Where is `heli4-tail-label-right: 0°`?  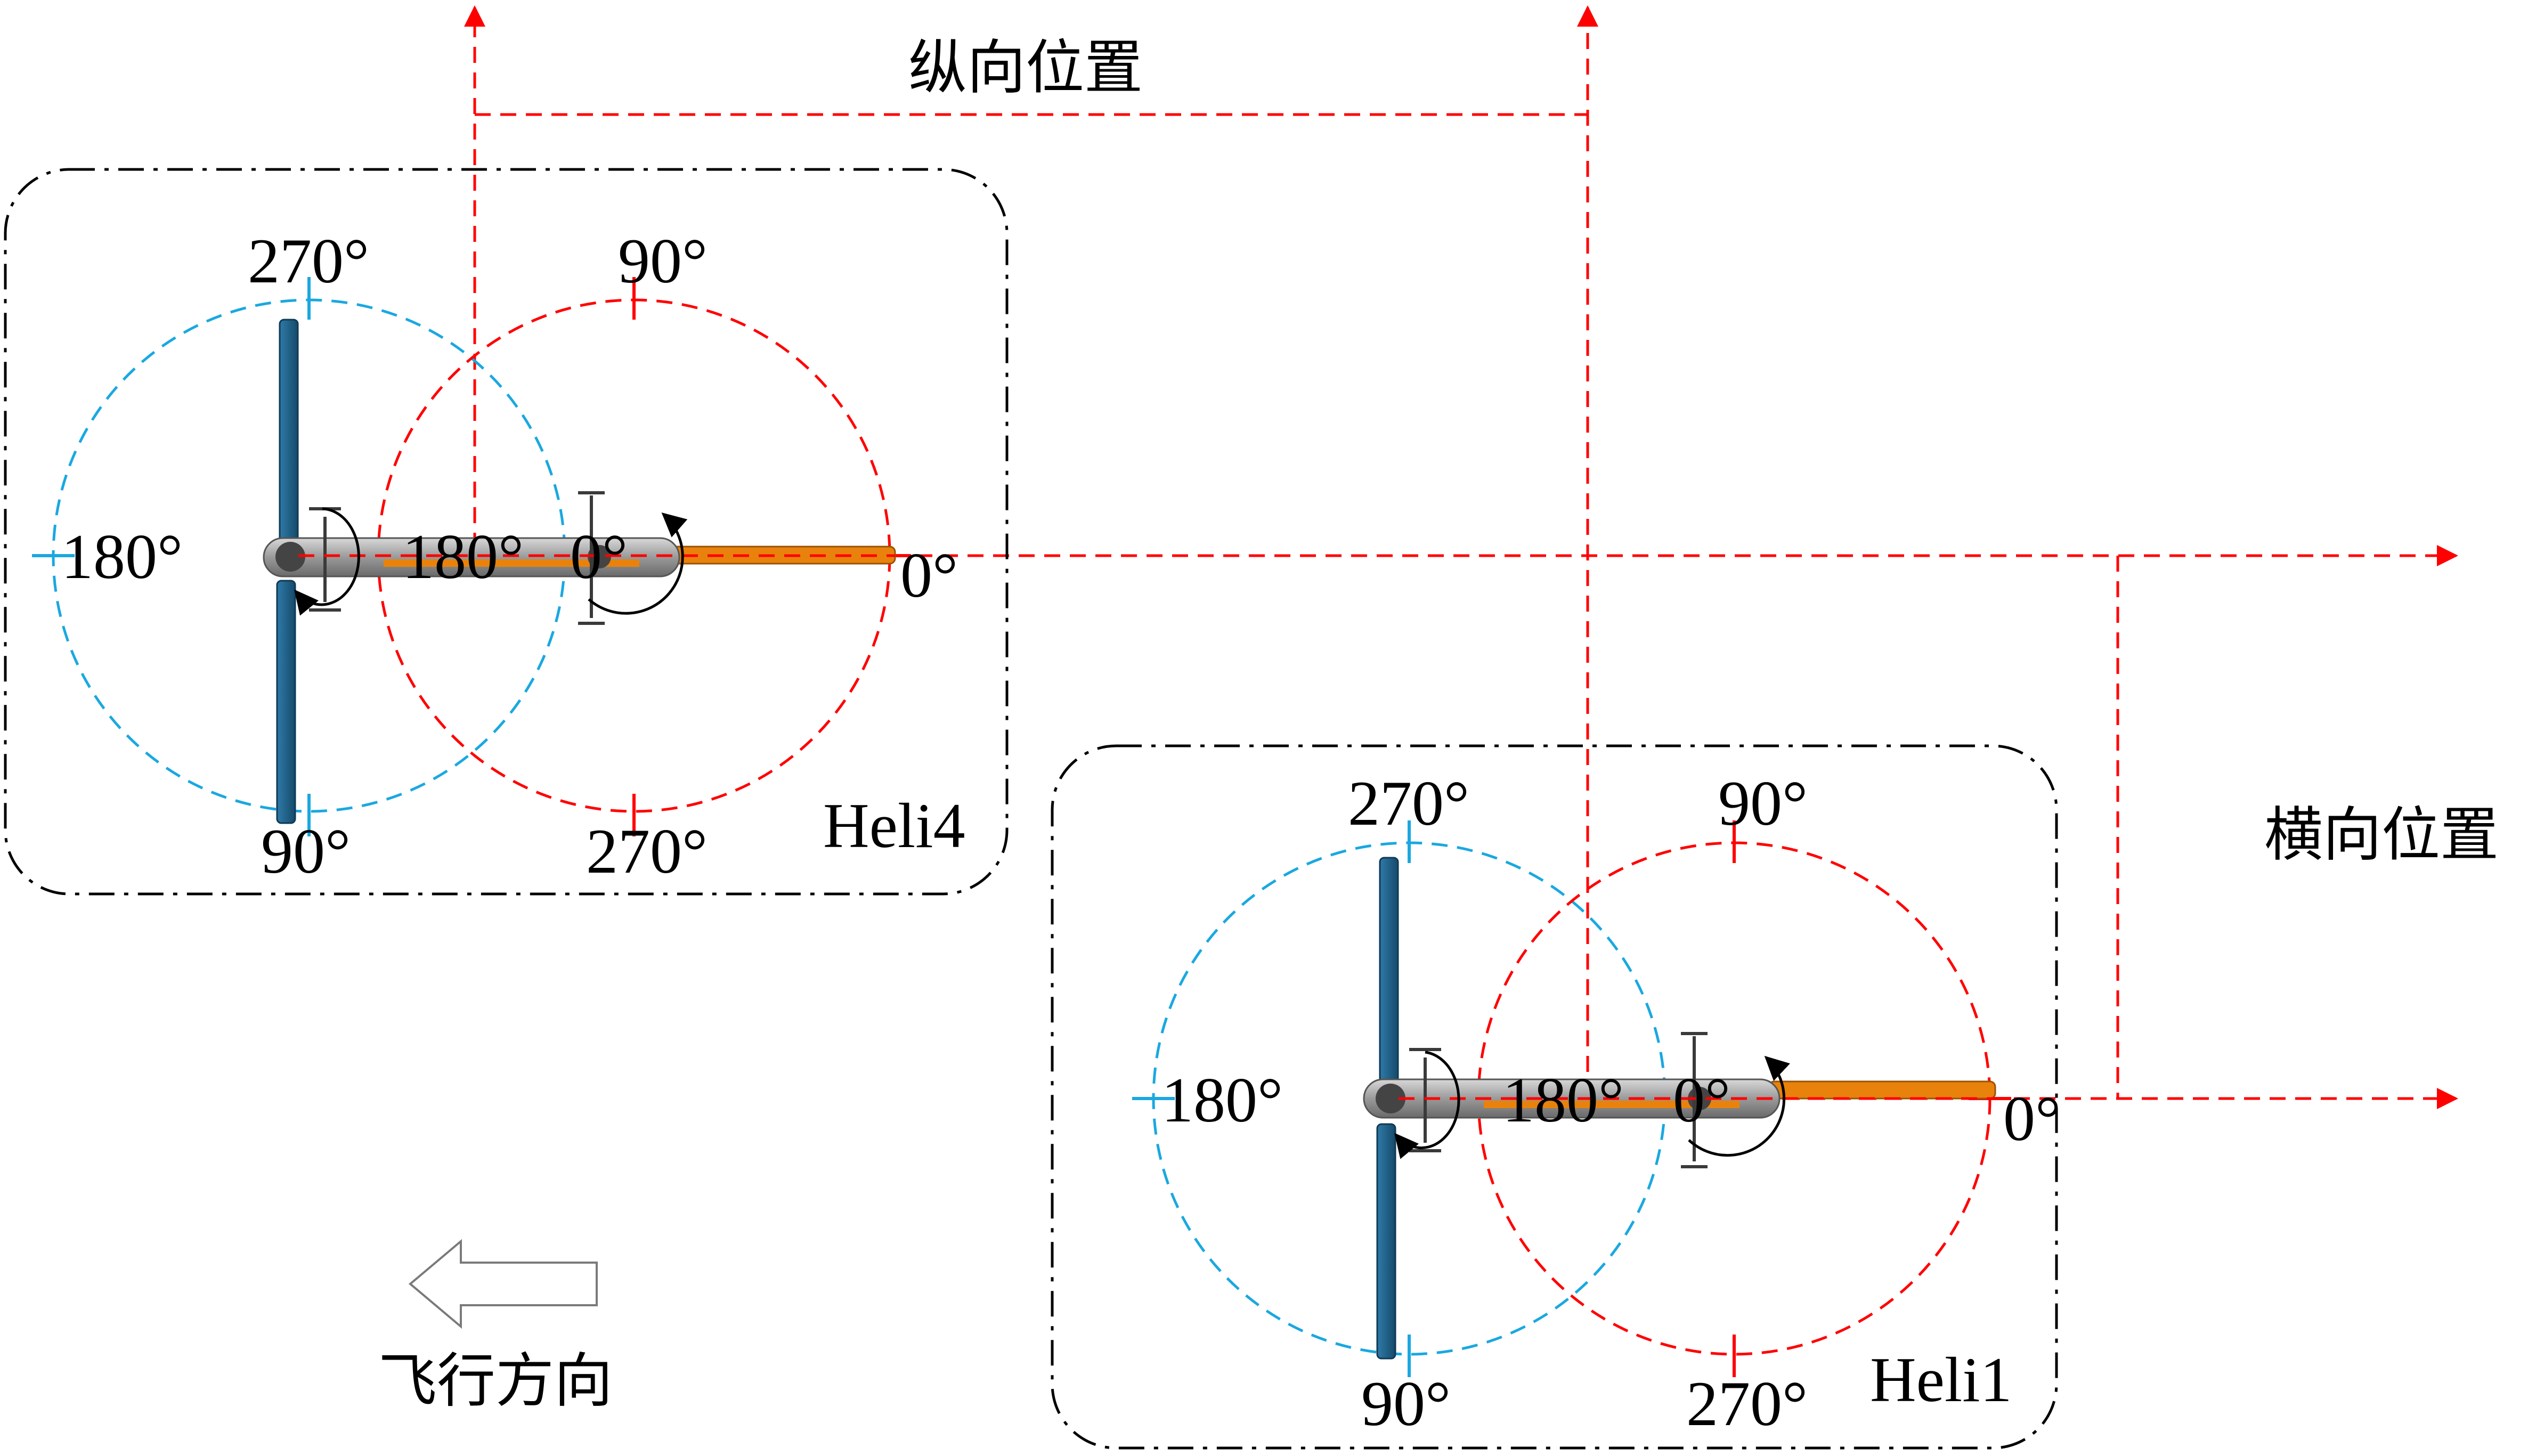
heli4-tail-label-right: 0° is located at coordinates (599, 556).